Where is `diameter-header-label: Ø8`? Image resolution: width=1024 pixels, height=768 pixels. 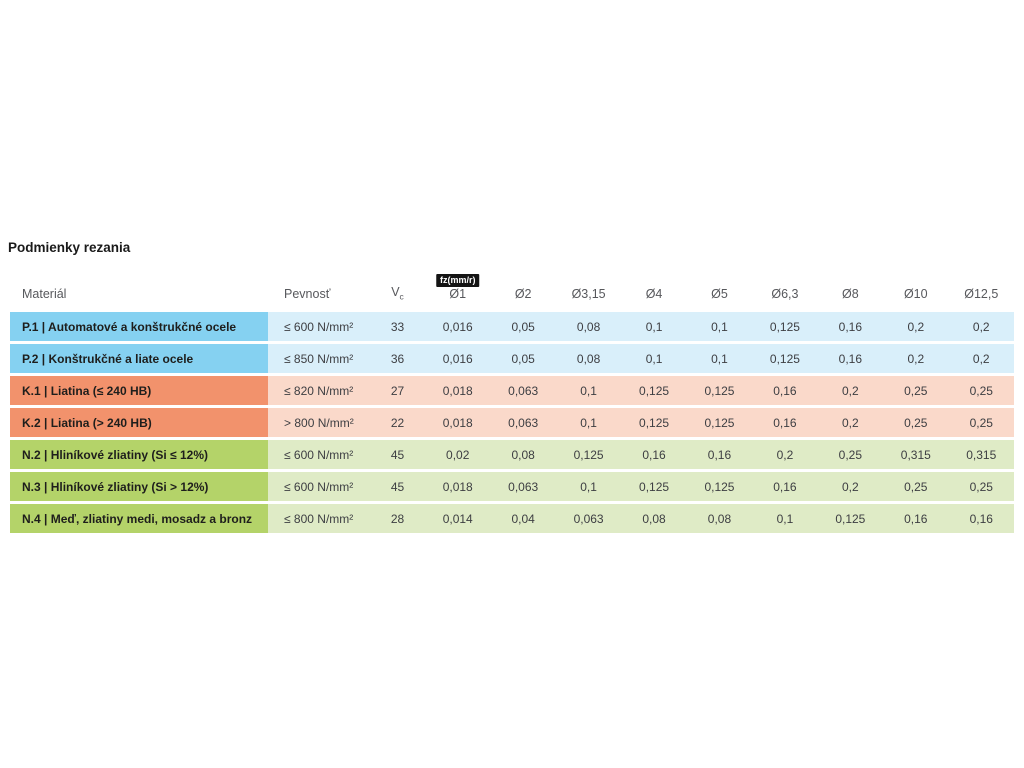
diameter-header-label: Ø8 is located at coordinates (850, 294).